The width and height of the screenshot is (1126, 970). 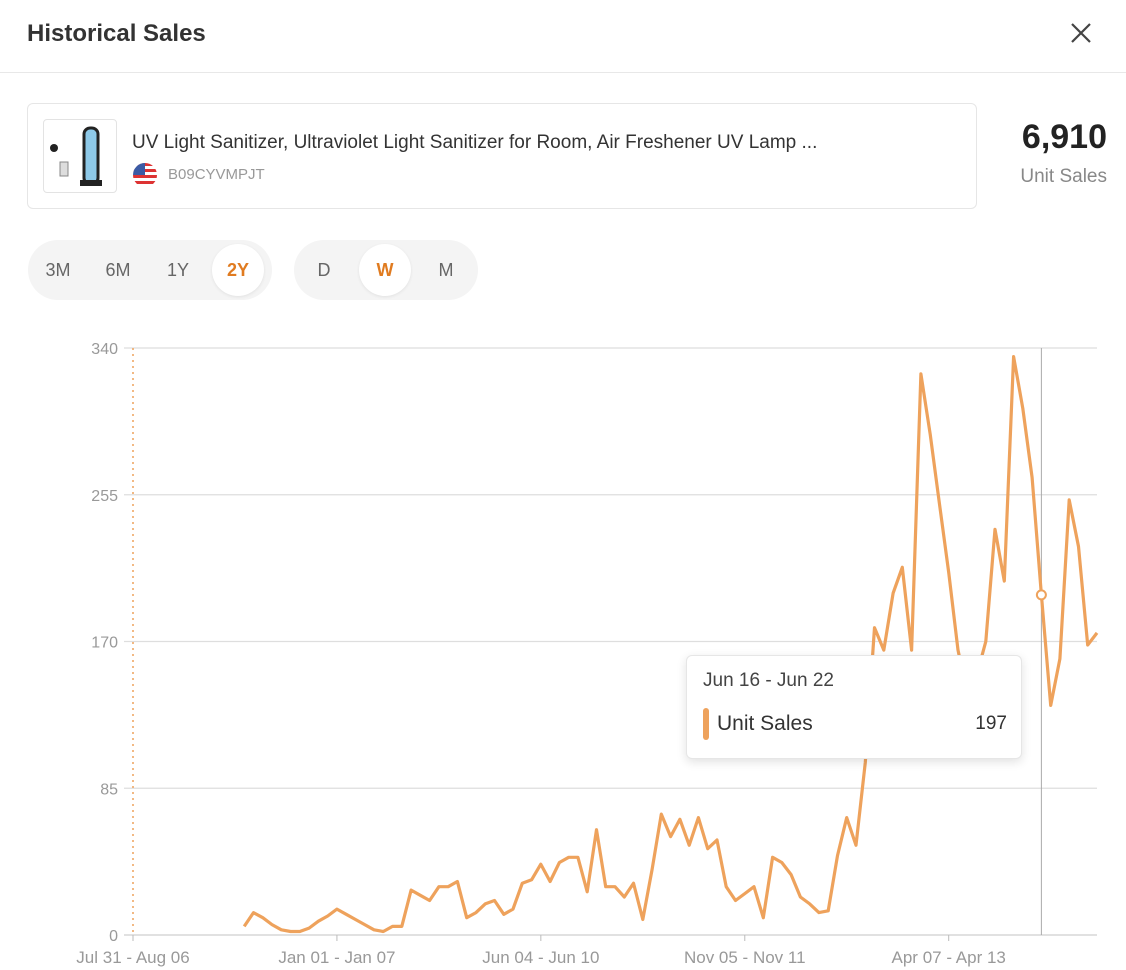 I want to click on tooltip-swatch, so click(x=706, y=724).